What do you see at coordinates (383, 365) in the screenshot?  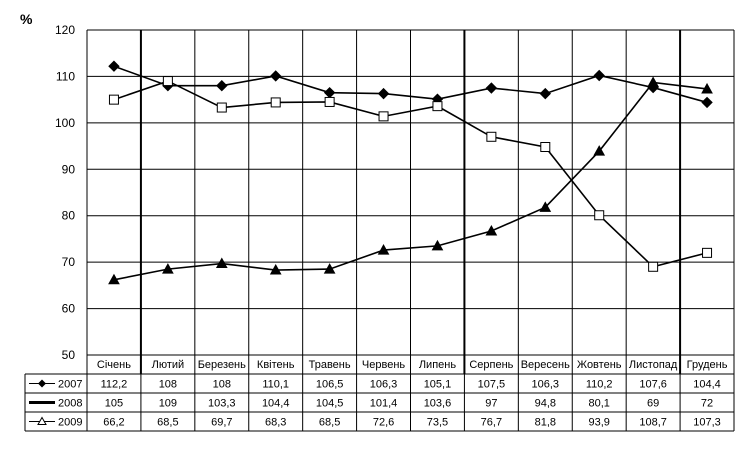 I see `x-category-label: Червень` at bounding box center [383, 365].